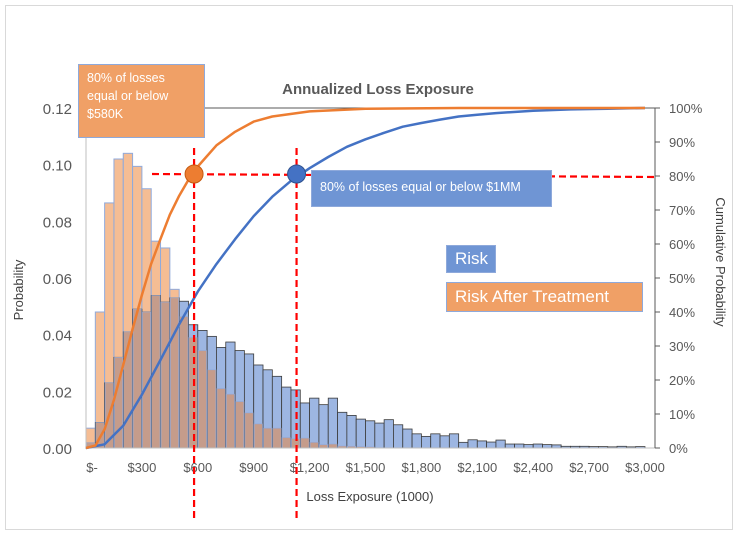  What do you see at coordinates (533, 467) in the screenshot?
I see `x-tick-label: $2,400` at bounding box center [533, 467].